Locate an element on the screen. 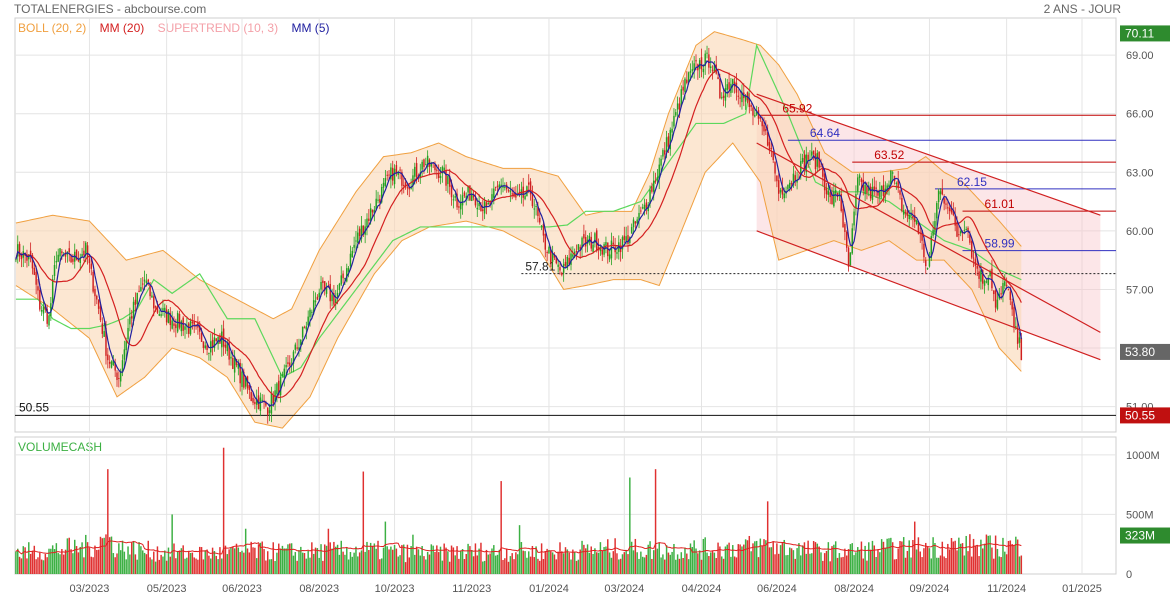 This screenshot has height=598, width=1170. trend-channel-middle-line is located at coordinates (928, 237).